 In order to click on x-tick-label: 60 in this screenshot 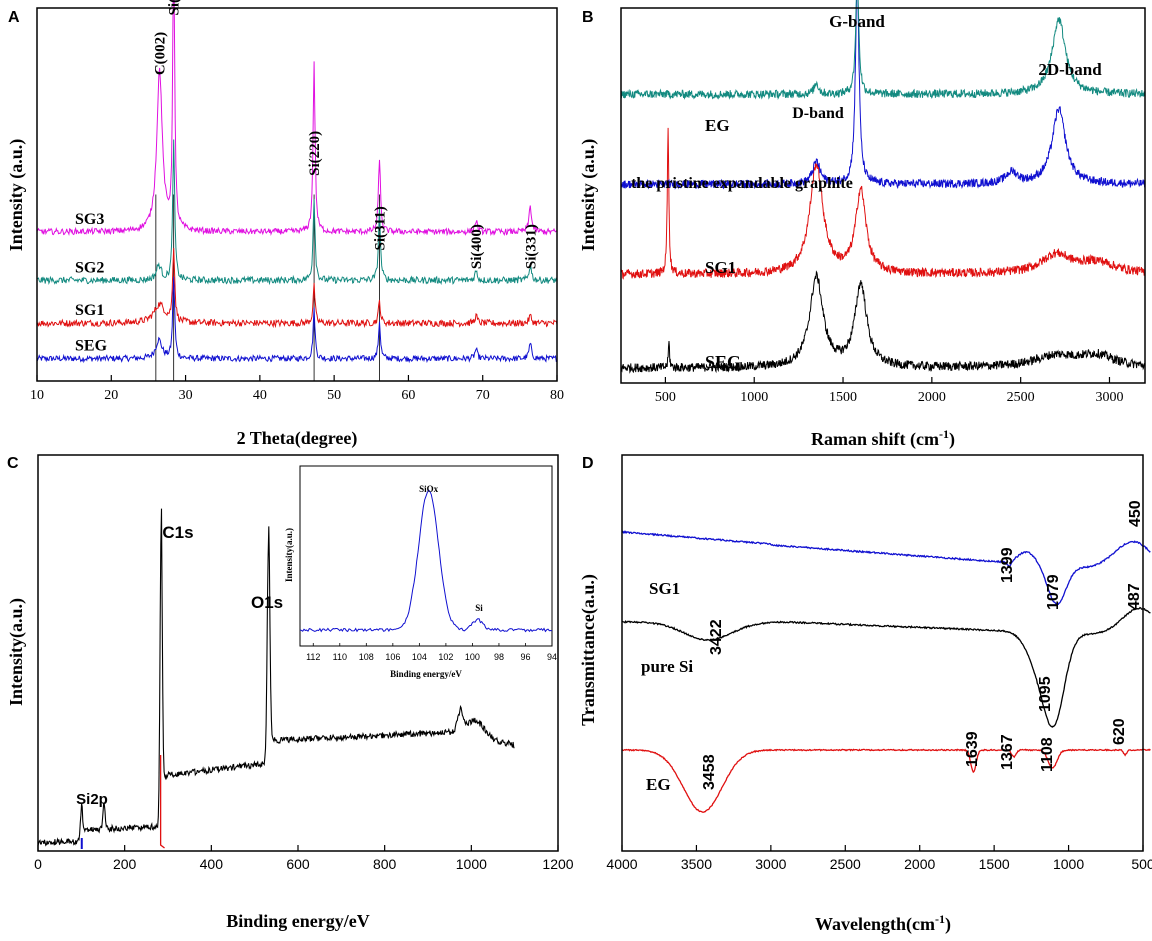, I will do `click(408, 395)`.